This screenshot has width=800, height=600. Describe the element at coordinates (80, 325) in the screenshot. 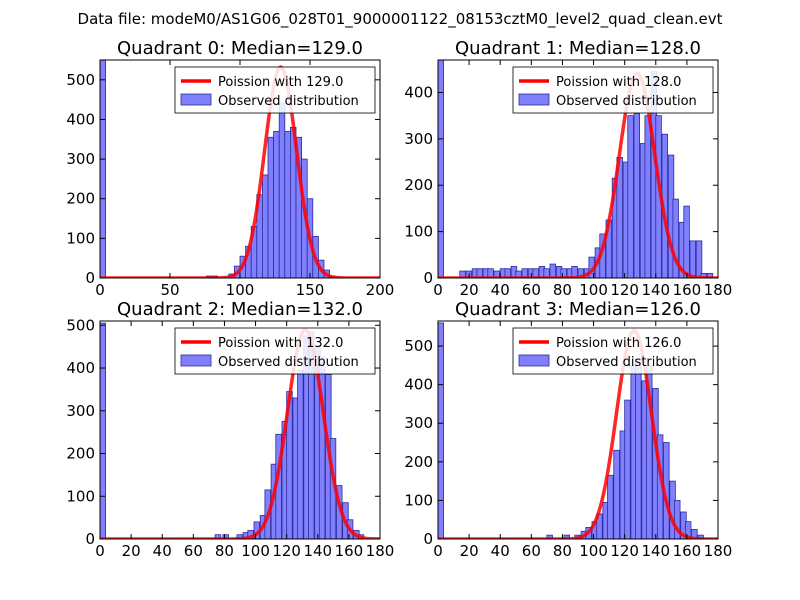

I see `y-tick-label: 500` at that location.